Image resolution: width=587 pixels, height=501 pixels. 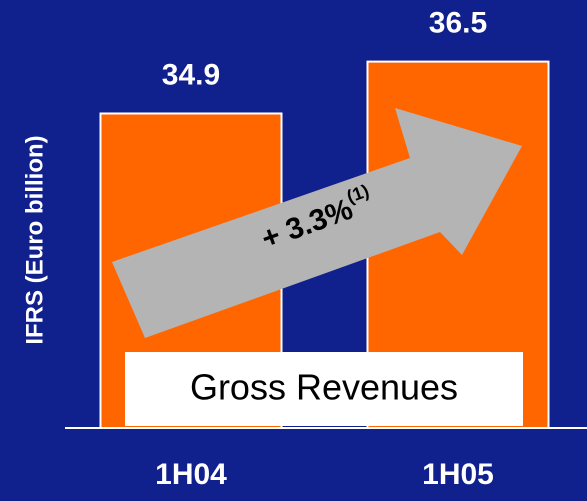 I want to click on label-box, so click(x=324, y=389).